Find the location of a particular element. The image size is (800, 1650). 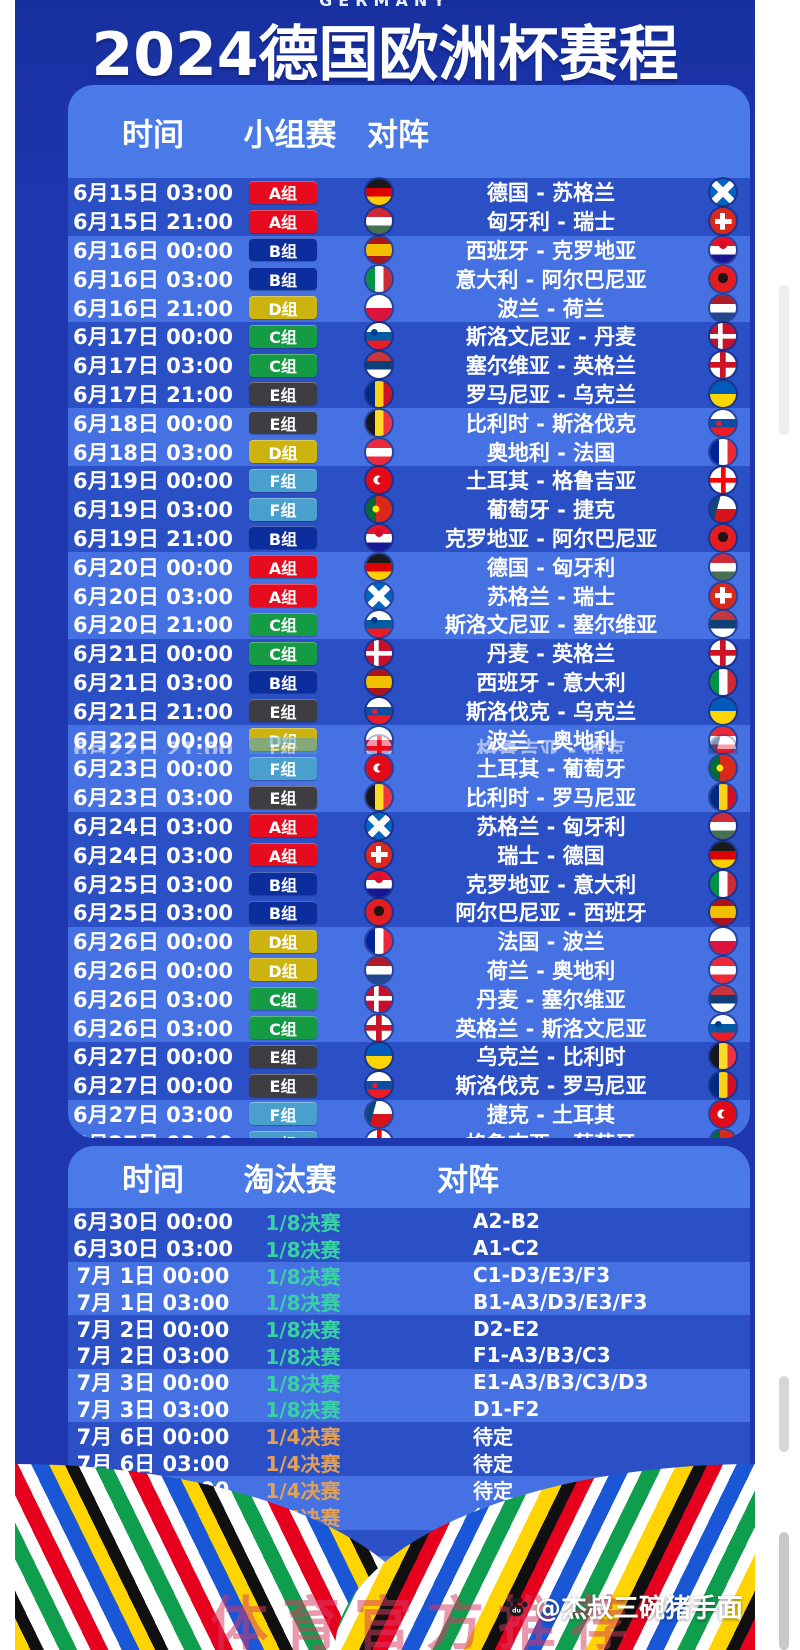

match-row: 6月27日 00:00 E组 斯洛伐克 - 罗马尼亚 is located at coordinates (409, 1085).